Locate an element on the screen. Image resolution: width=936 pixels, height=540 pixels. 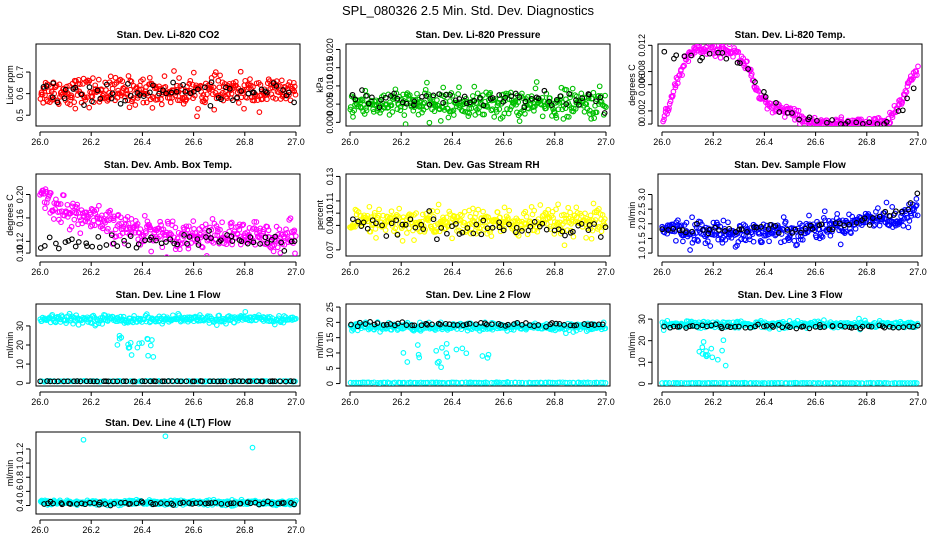
x-tick-label: 26.0 is located at coordinates (350, 272).